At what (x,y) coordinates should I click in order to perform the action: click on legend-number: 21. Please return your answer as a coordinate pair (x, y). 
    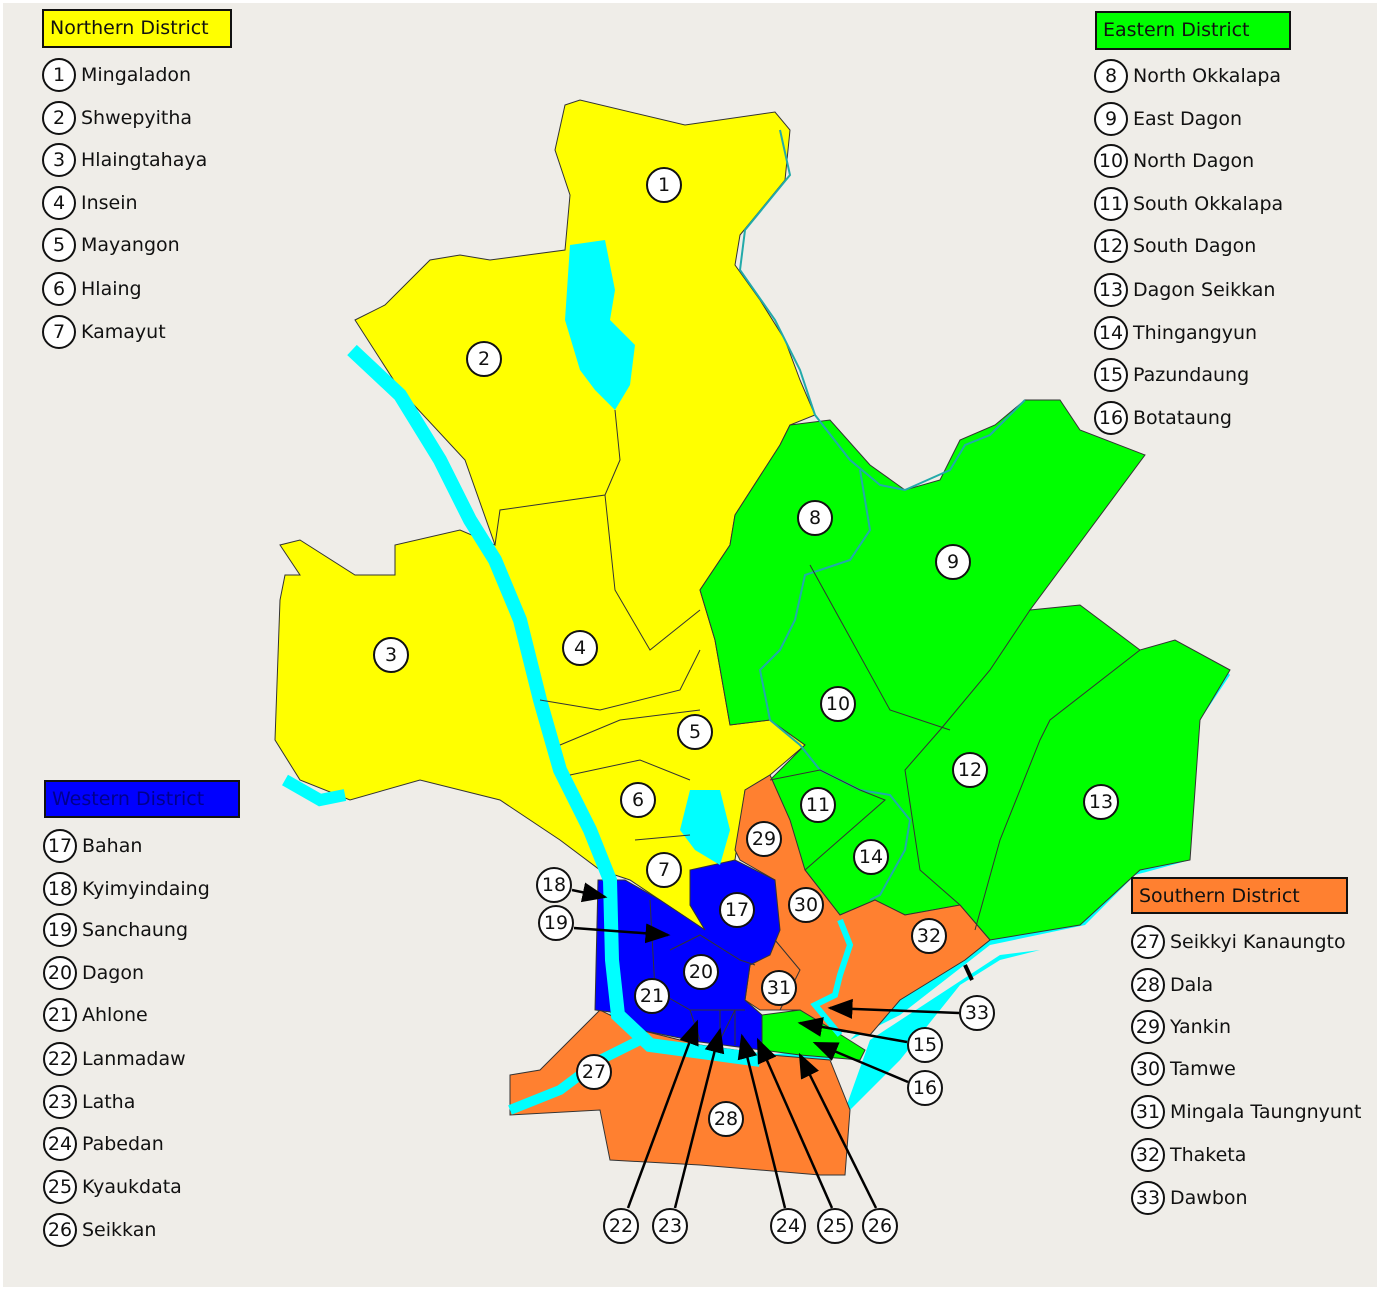
    Looking at the image, I should click on (60, 1015).